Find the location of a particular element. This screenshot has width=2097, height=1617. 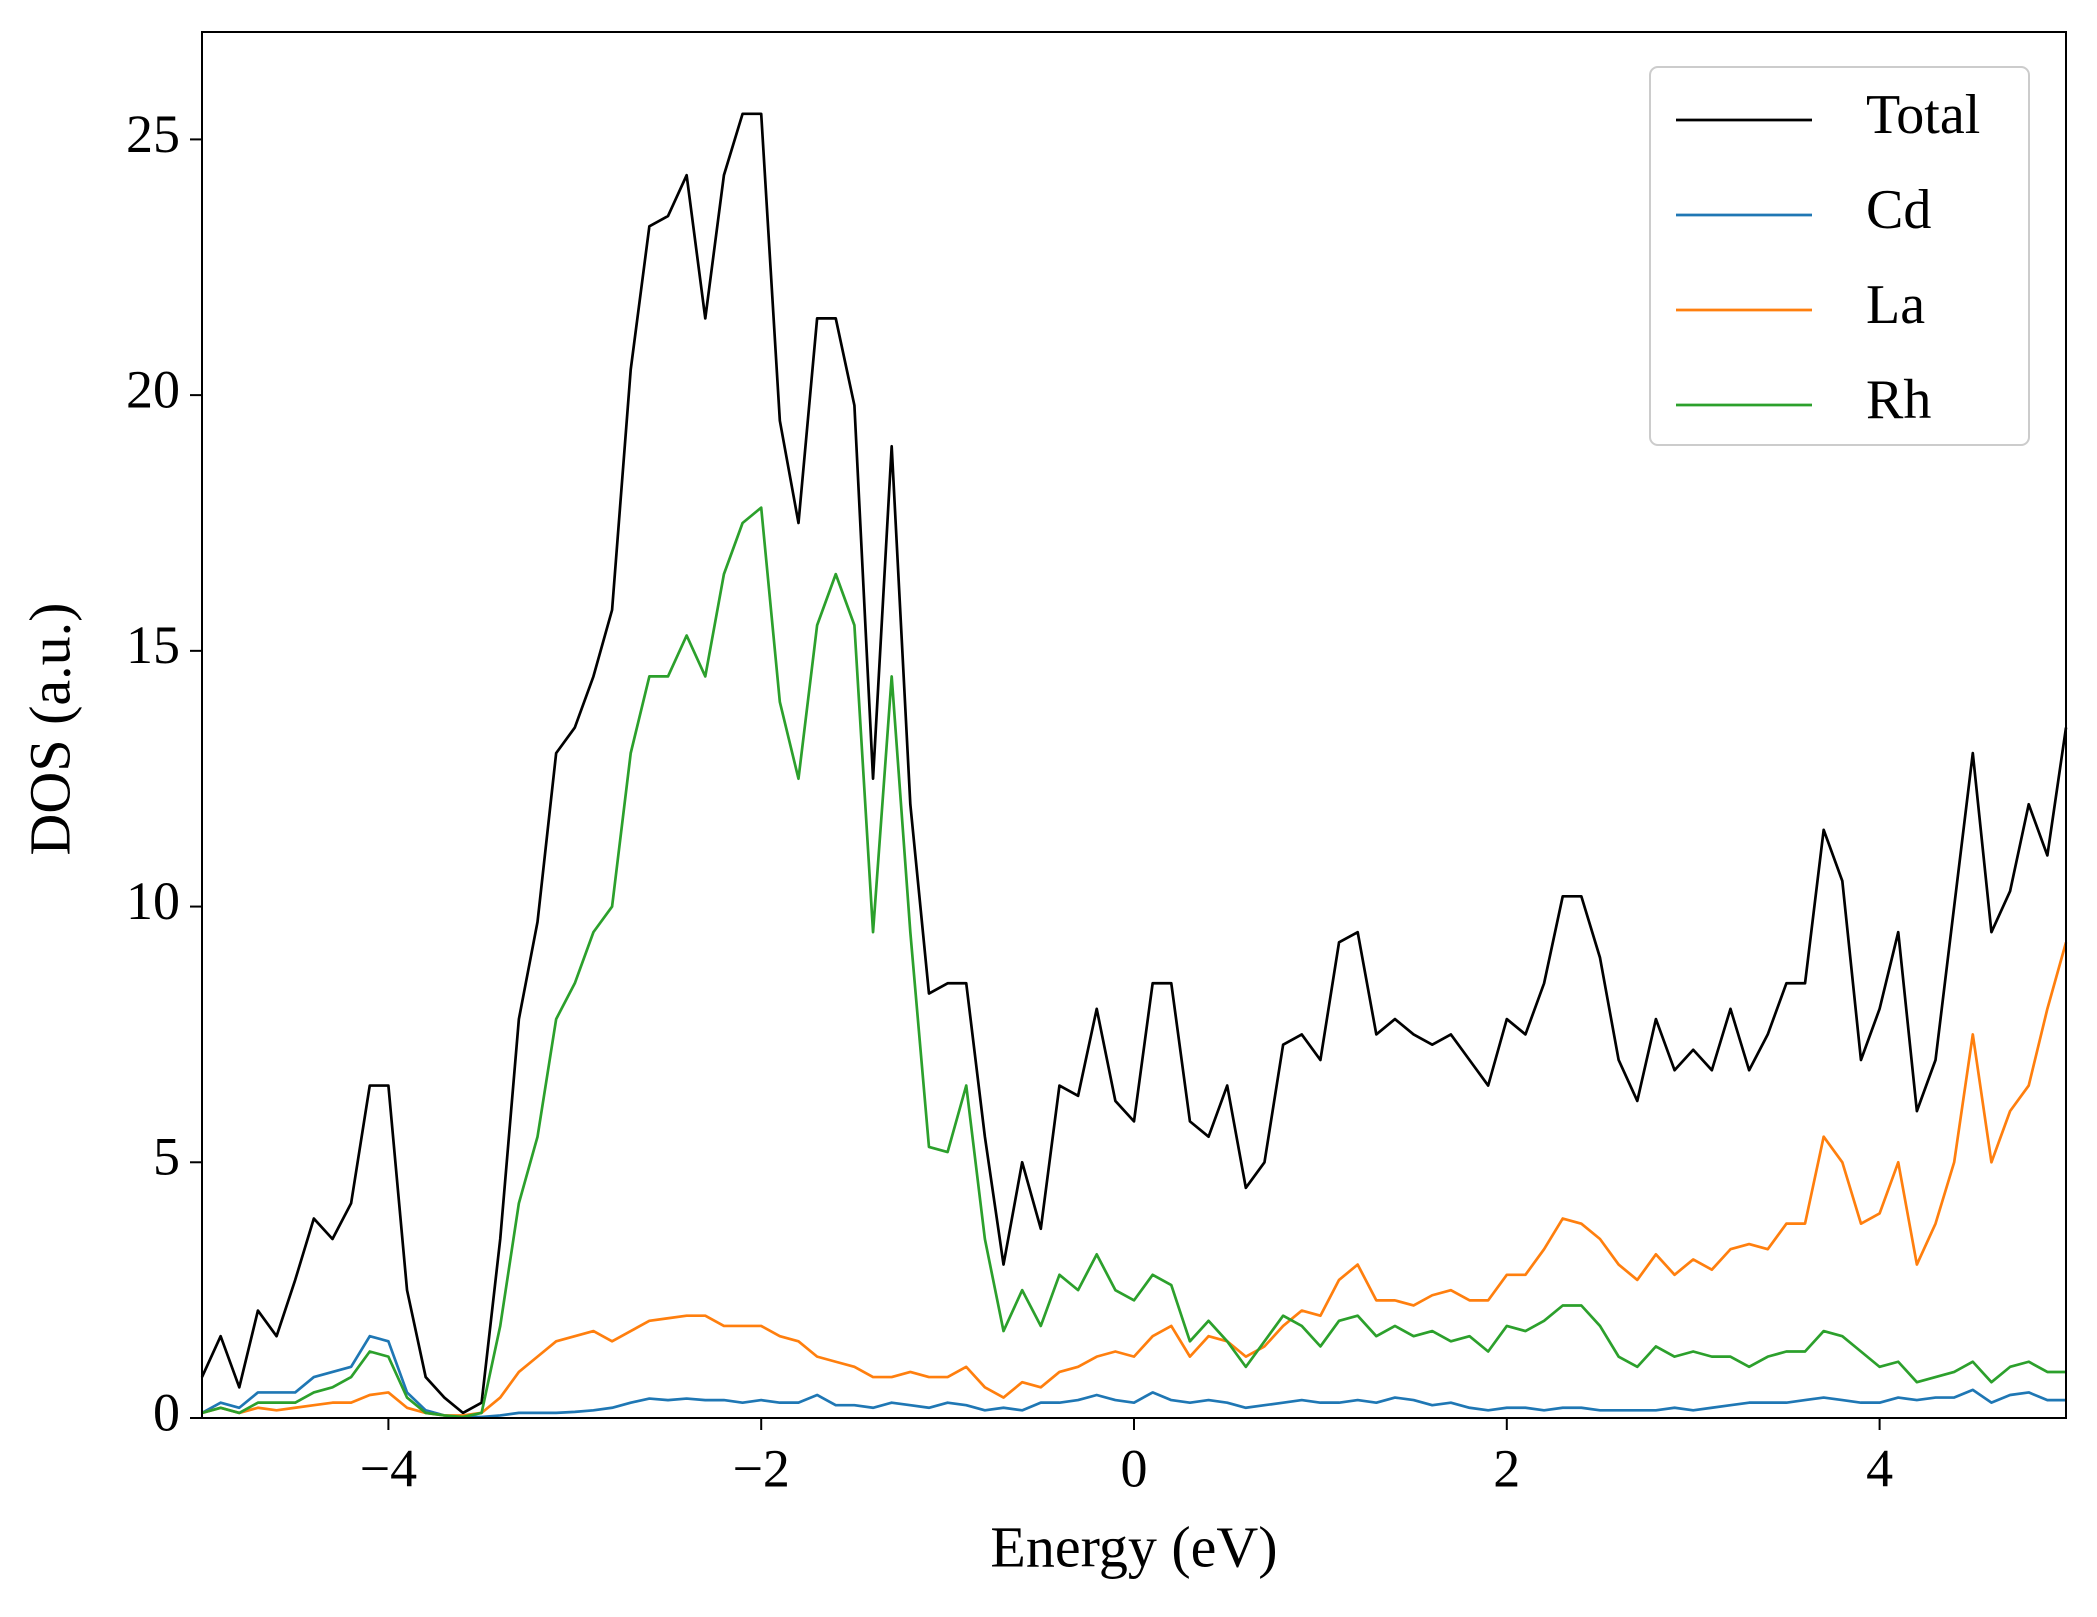

x-tick-label: −2 is located at coordinates (760, 1468).